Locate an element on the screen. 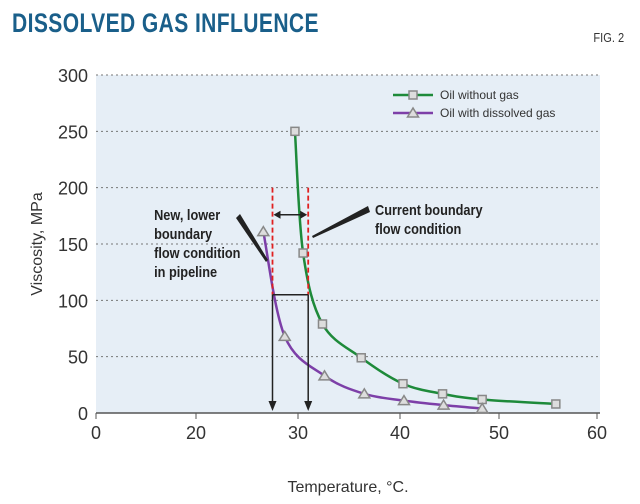 The image size is (640, 504). annotation-new-boundary: in pipeline is located at coordinates (185, 271).